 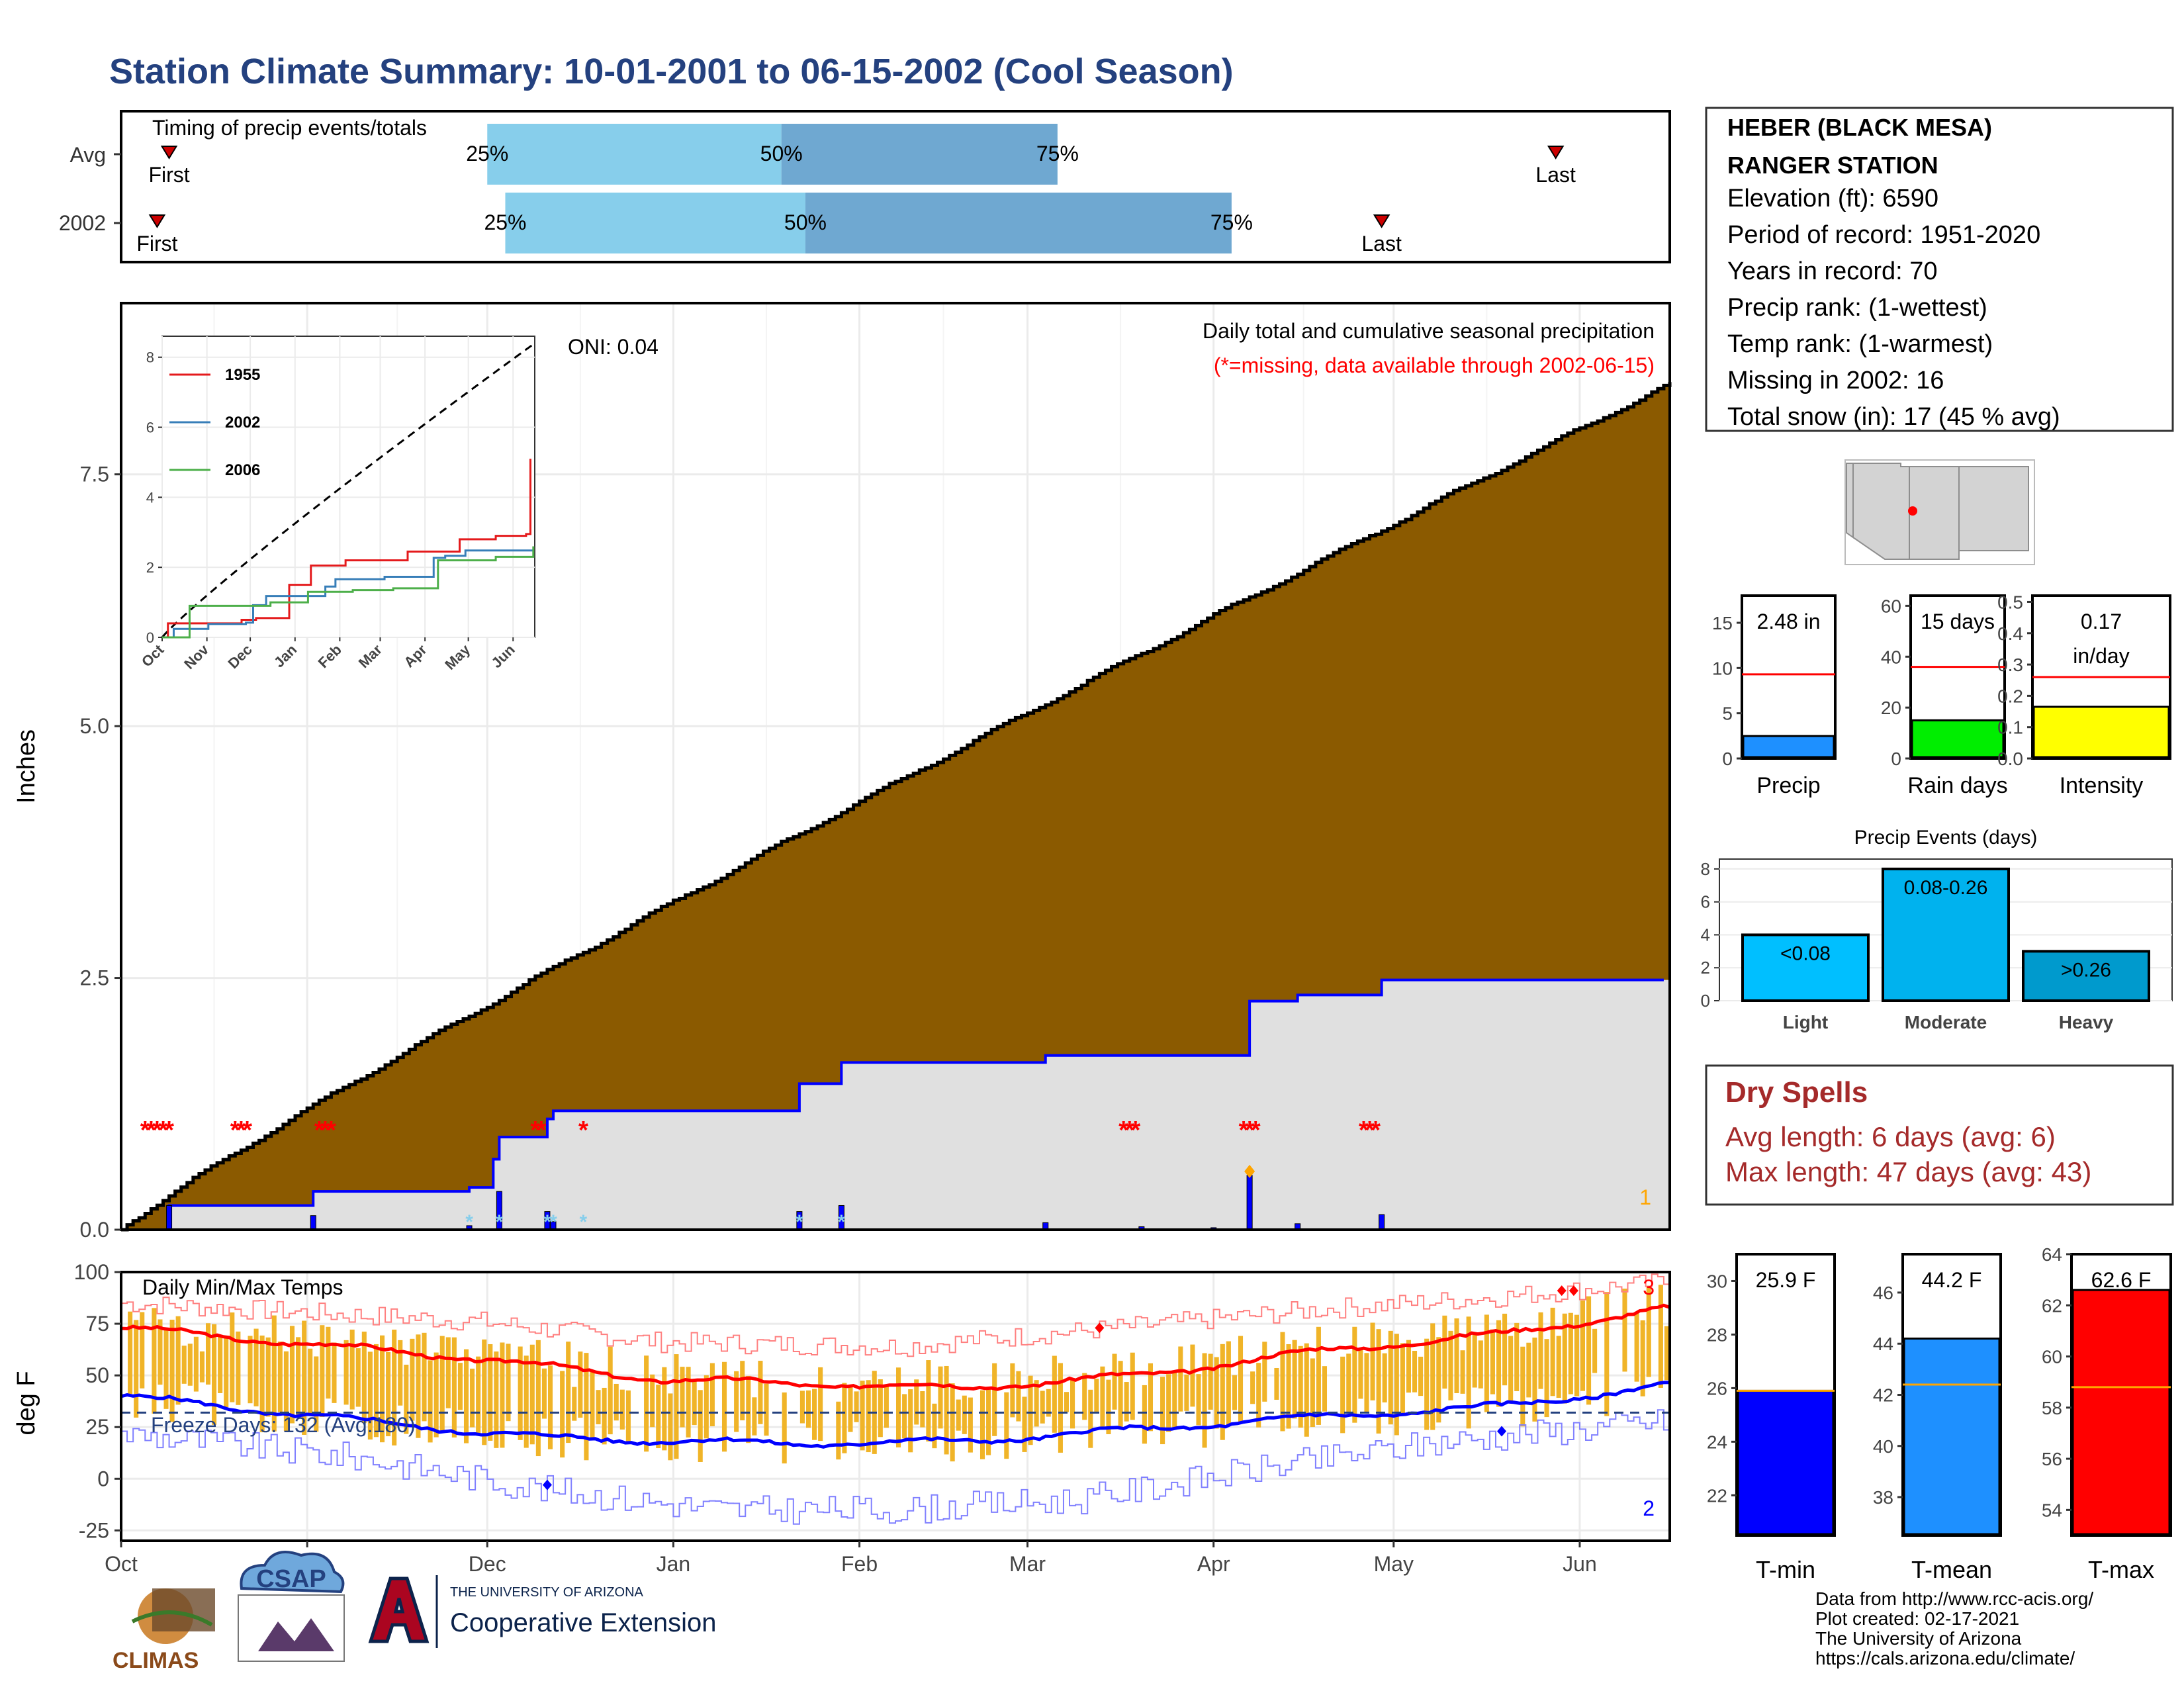 What do you see at coordinates (547, 1592) in the screenshot?
I see `ua-small-text: THE UNIVERSITY OF ARIZONA` at bounding box center [547, 1592].